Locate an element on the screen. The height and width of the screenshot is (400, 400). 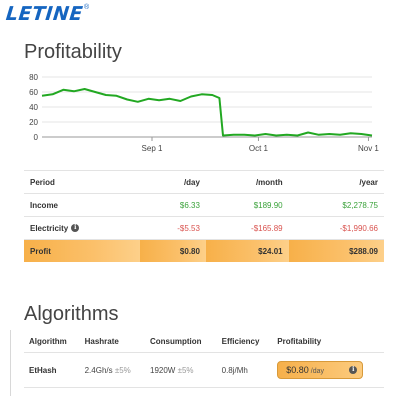
income-year: $2,278.75 is located at coordinates (336, 205).